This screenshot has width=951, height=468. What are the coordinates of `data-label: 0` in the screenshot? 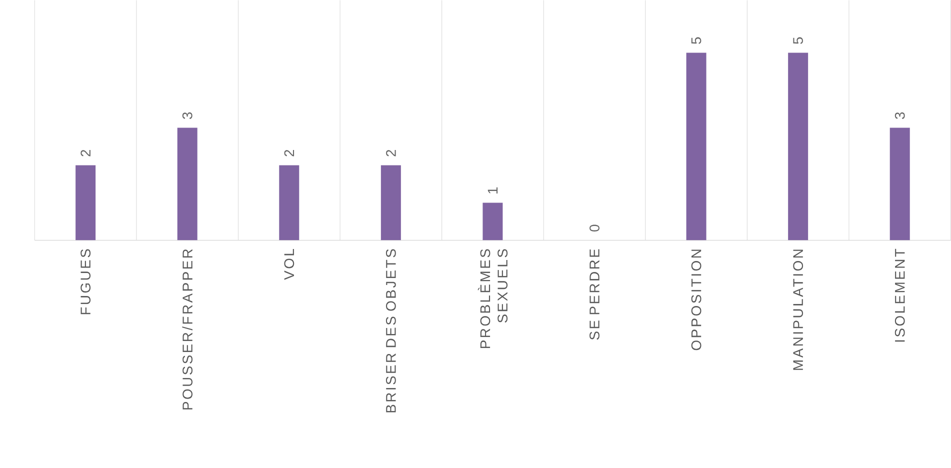 It's located at (595, 228).